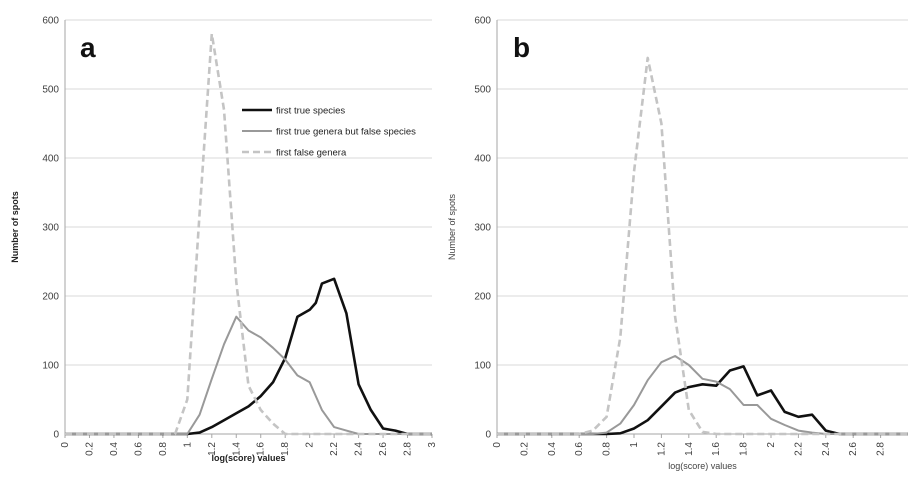  What do you see at coordinates (346, 132) in the screenshot?
I see `legend-label: first true genera but false species` at bounding box center [346, 132].